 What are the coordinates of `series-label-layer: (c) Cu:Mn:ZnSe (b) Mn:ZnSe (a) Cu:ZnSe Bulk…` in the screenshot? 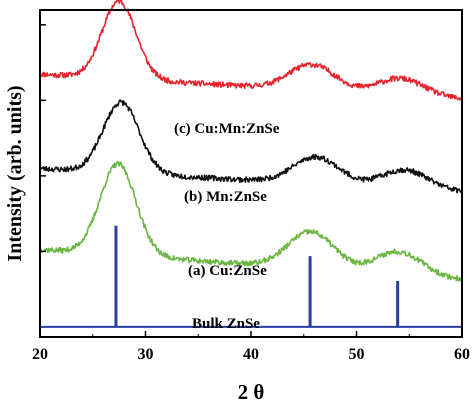 It's located at (227, 226).